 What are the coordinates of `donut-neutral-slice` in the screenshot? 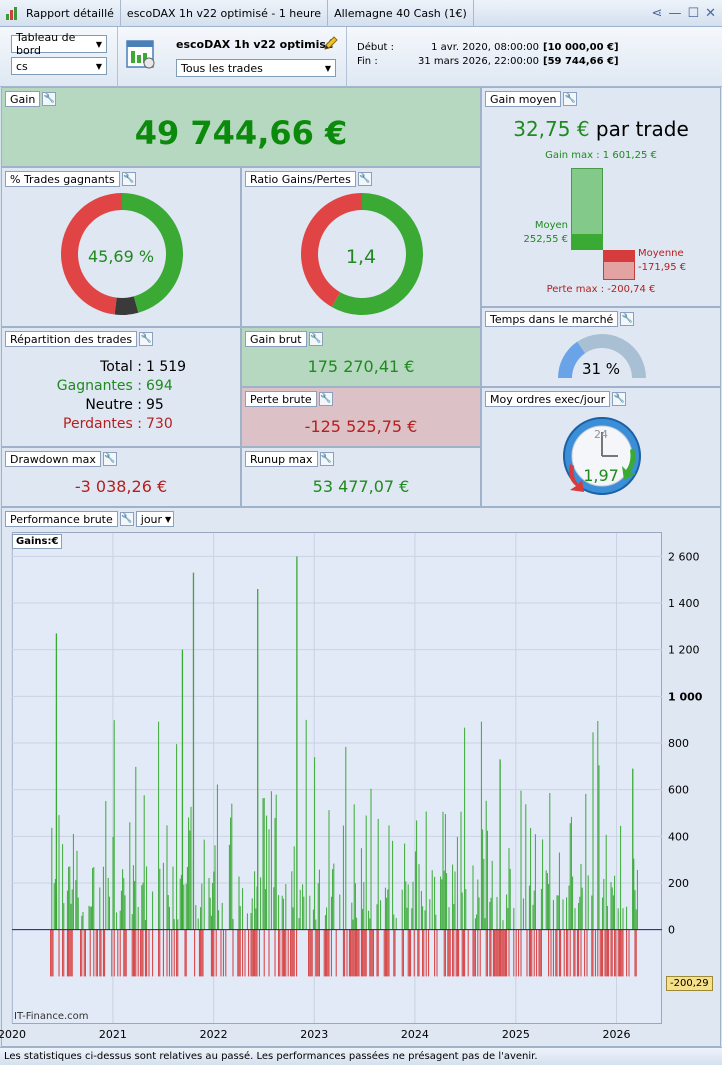 It's located at (126, 305).